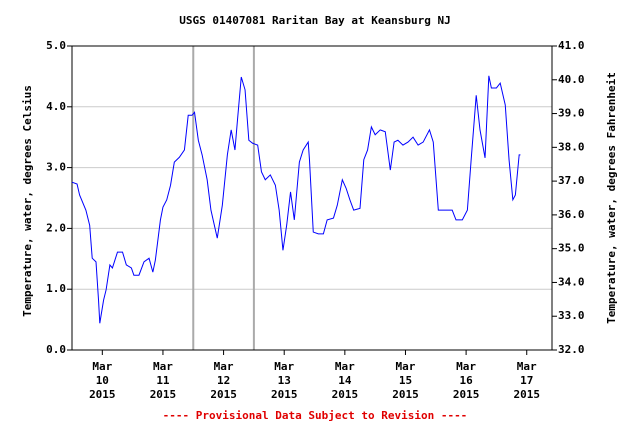  What do you see at coordinates (56, 167) in the screenshot?
I see `y-tick-label: 3.0` at bounding box center [56, 167].